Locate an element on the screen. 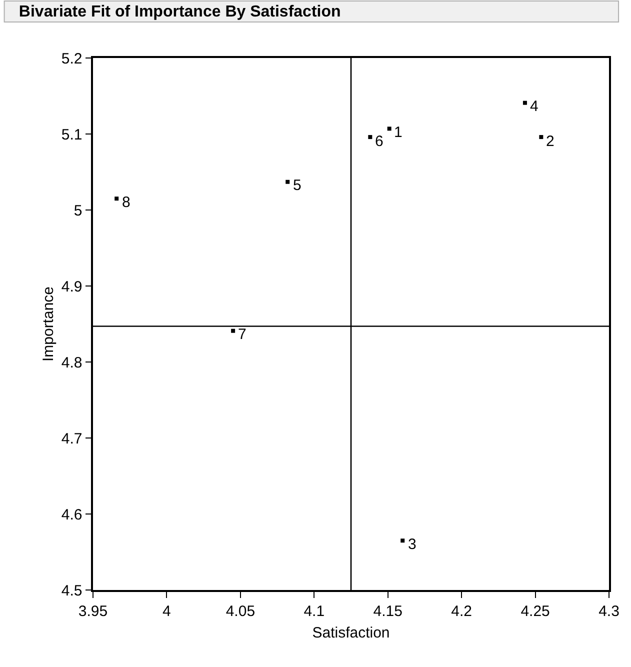 The width and height of the screenshot is (631, 667). y-tick-label: 4.8 is located at coordinates (71, 363).